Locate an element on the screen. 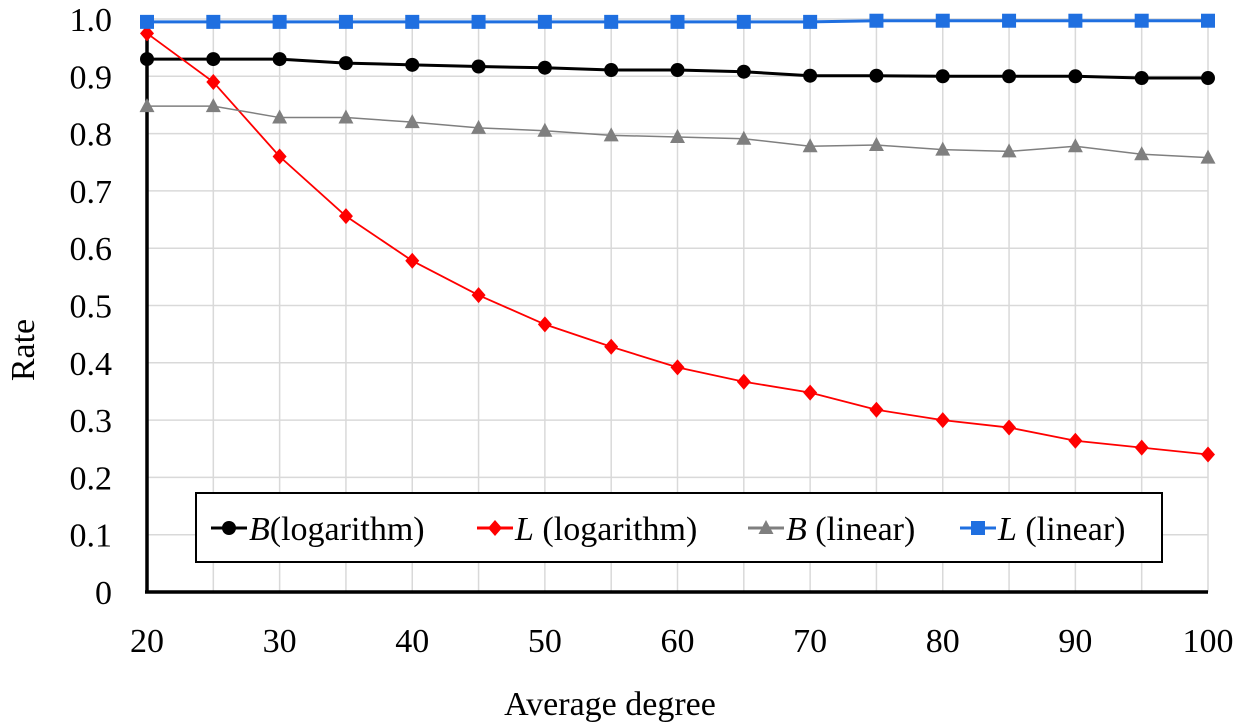 This screenshot has width=1240, height=728. y-tick-label: 1.0 is located at coordinates (91, 20).